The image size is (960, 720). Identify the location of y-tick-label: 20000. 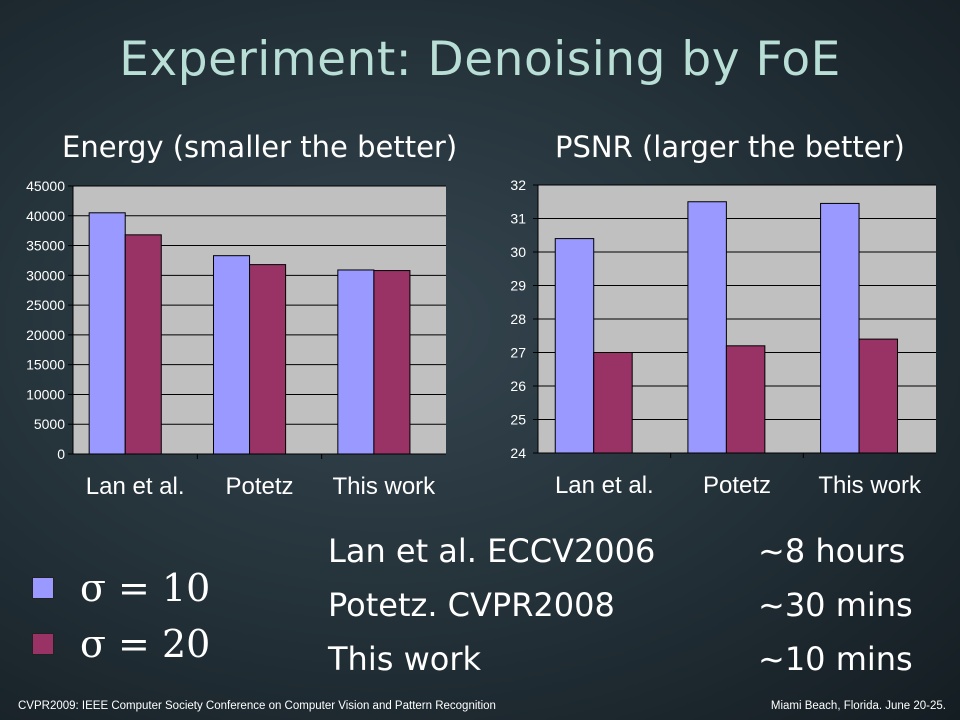
(45, 335).